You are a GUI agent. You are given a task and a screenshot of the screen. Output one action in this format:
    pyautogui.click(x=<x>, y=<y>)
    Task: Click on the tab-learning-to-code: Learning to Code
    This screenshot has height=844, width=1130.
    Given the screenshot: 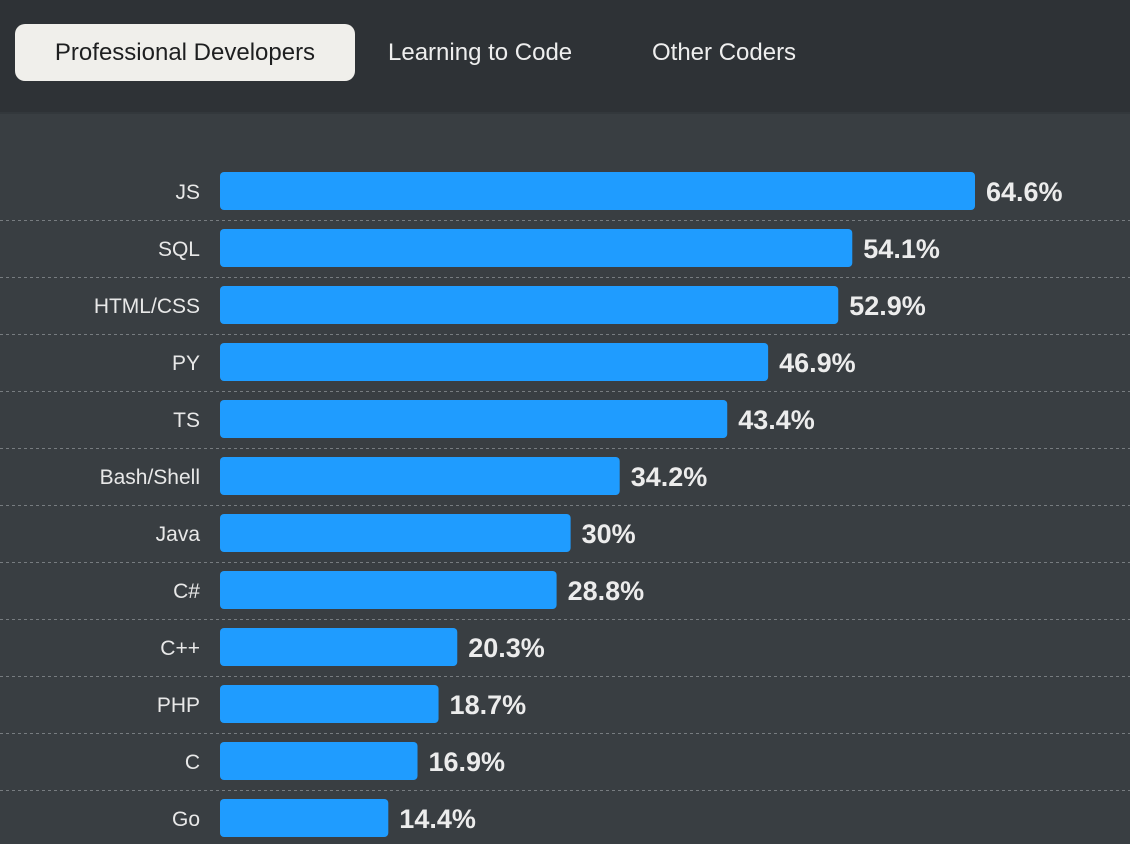 What is the action you would take?
    pyautogui.click(x=480, y=52)
    